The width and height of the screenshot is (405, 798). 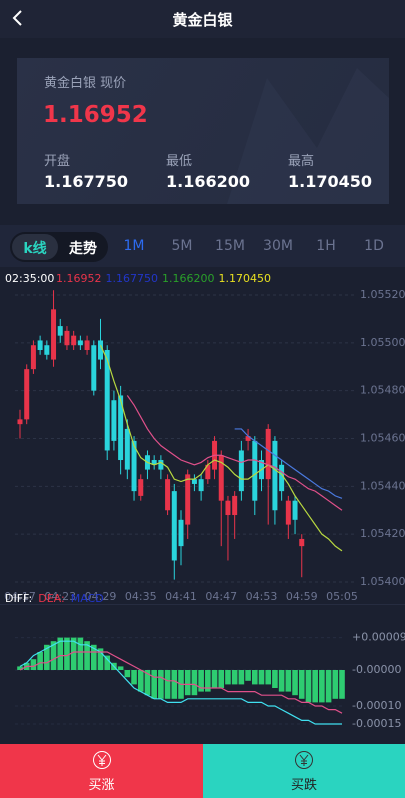 What do you see at coordinates (132, 278) in the screenshot?
I see `info-value: 1.167750` at bounding box center [132, 278].